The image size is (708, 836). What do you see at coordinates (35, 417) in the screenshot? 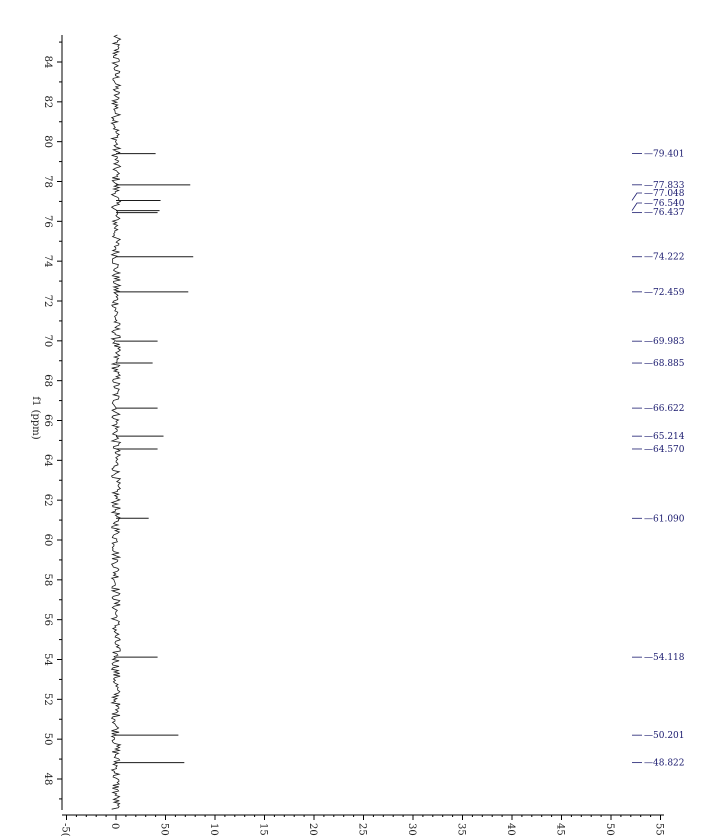
I see `y-axis-title: f1 (ppm)` at bounding box center [35, 417].